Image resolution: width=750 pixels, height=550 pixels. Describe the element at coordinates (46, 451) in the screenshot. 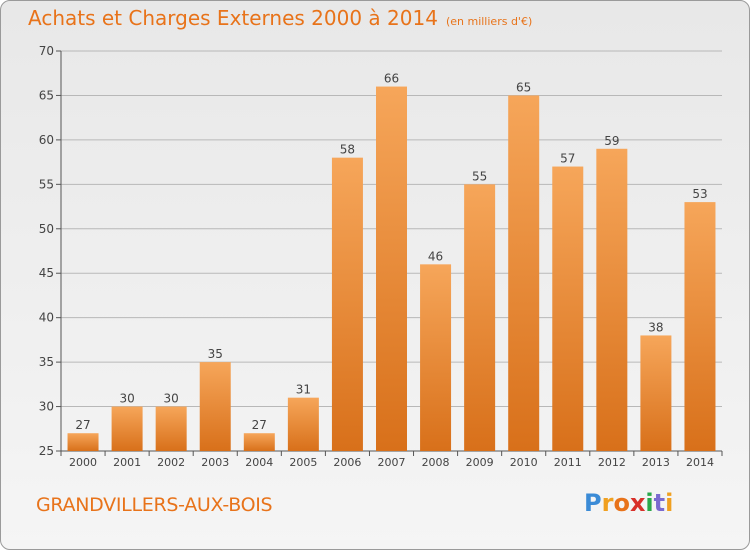

I see `y-tick-label: 25` at that location.